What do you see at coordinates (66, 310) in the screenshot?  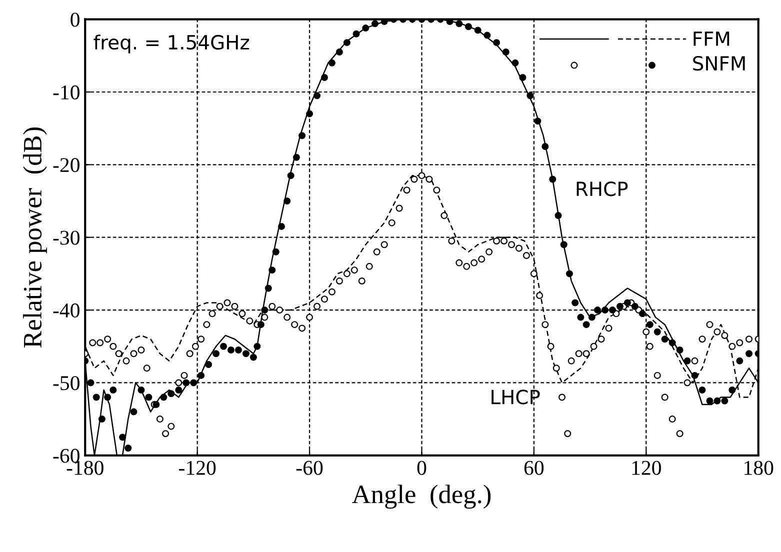 I see `y-tick-label: -40` at bounding box center [66, 310].